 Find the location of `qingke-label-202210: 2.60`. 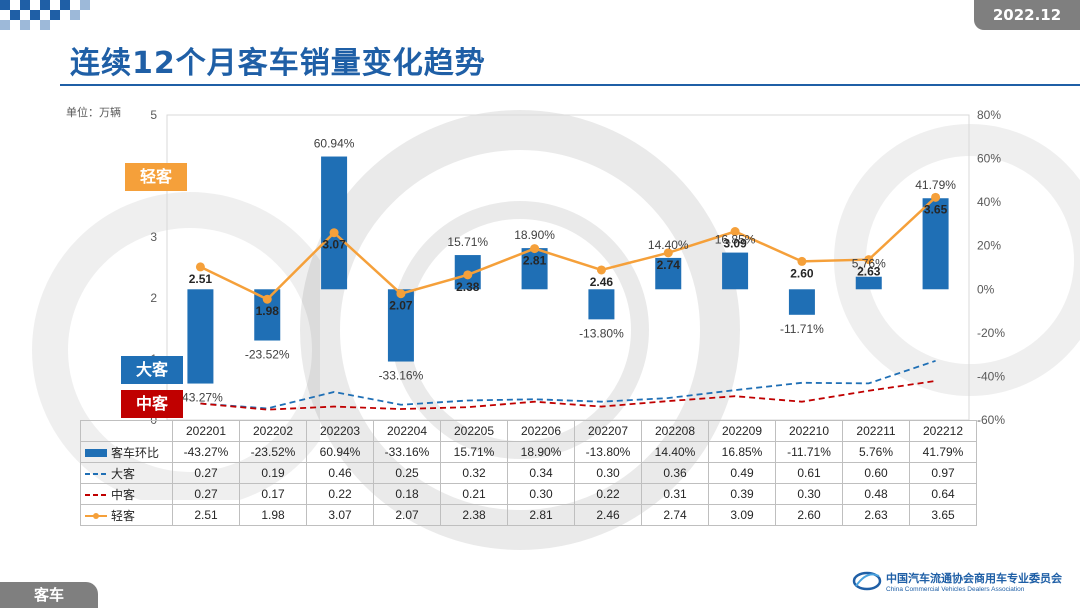

qingke-label-202210: 2.60 is located at coordinates (802, 273).